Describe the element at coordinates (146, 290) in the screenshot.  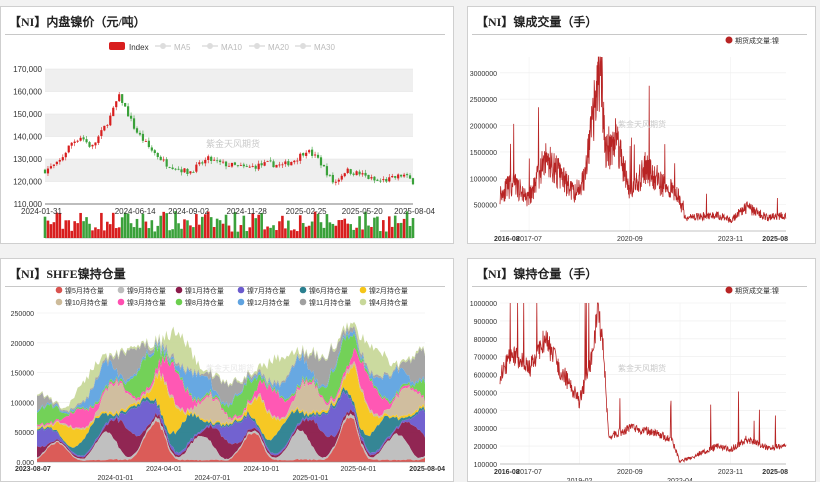
I see `legend-label: 镍9月持仓量` at that location.